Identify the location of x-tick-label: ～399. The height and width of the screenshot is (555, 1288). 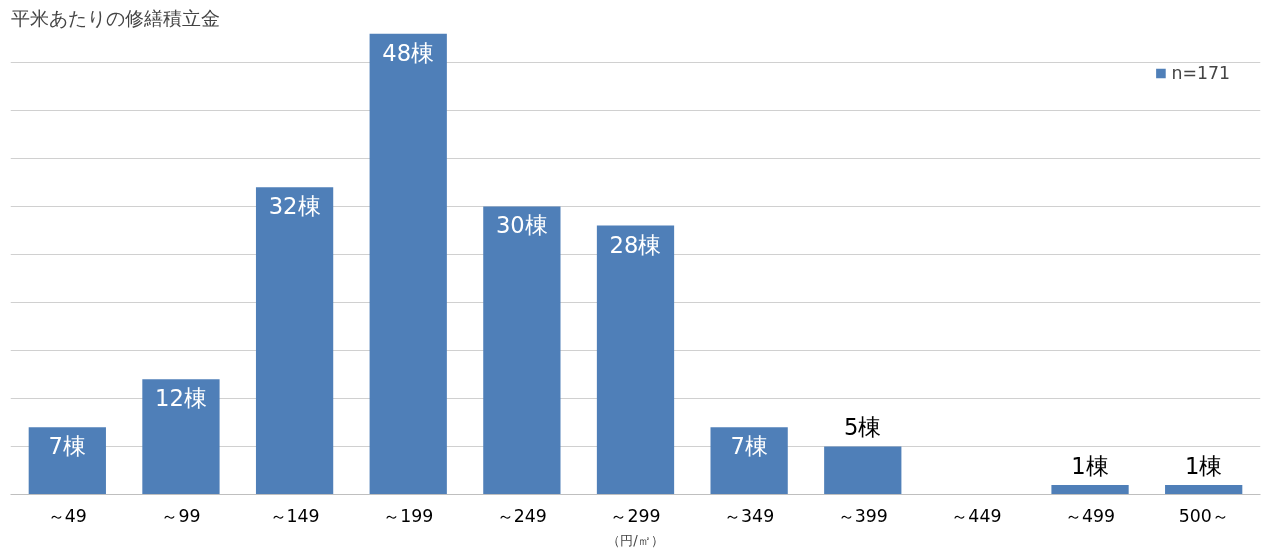
(862, 515).